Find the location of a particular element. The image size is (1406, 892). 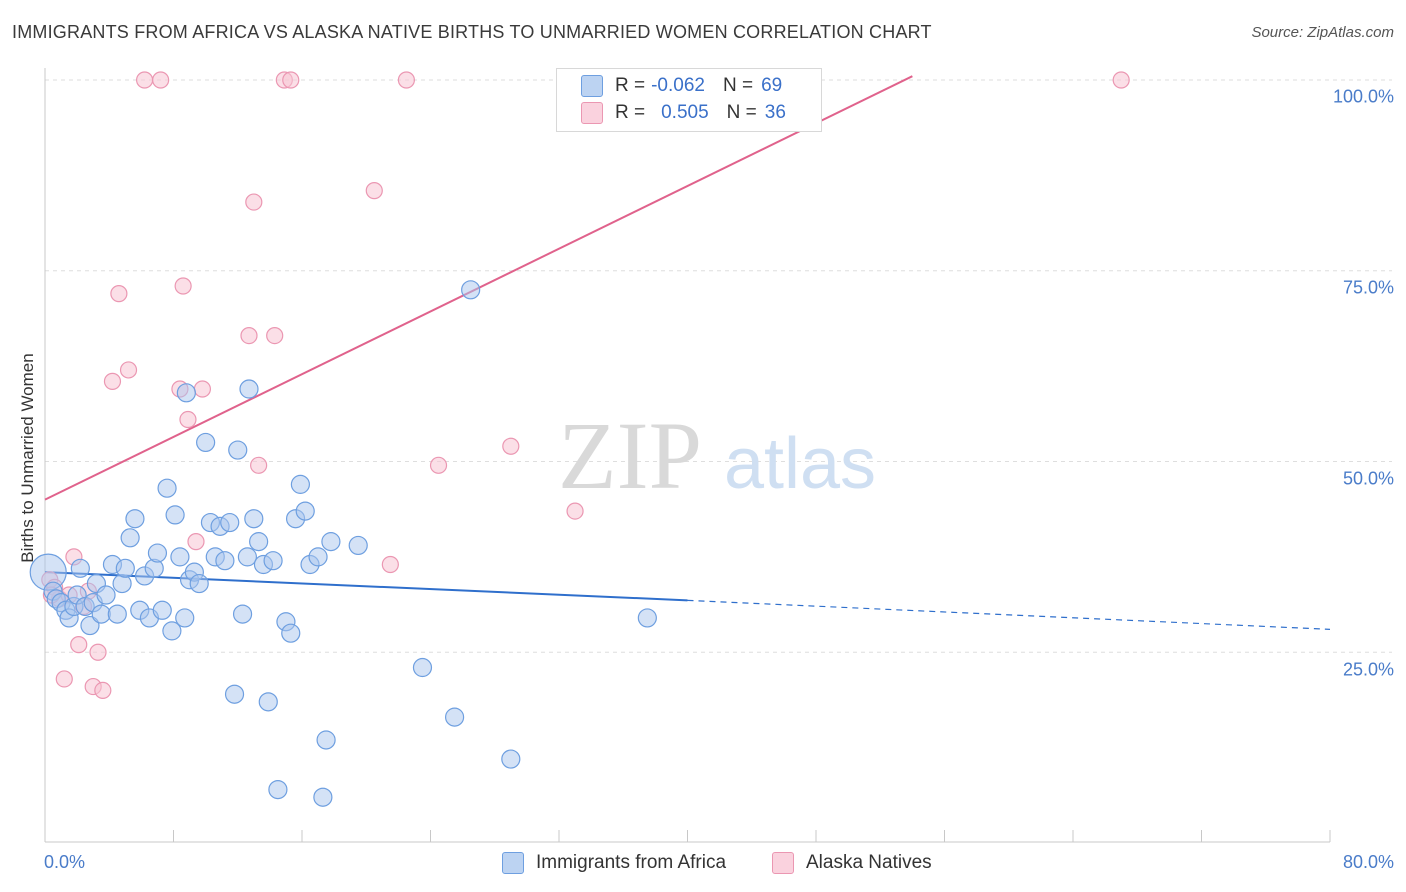

trend-line-africa-extension is located at coordinates (1009, 614).